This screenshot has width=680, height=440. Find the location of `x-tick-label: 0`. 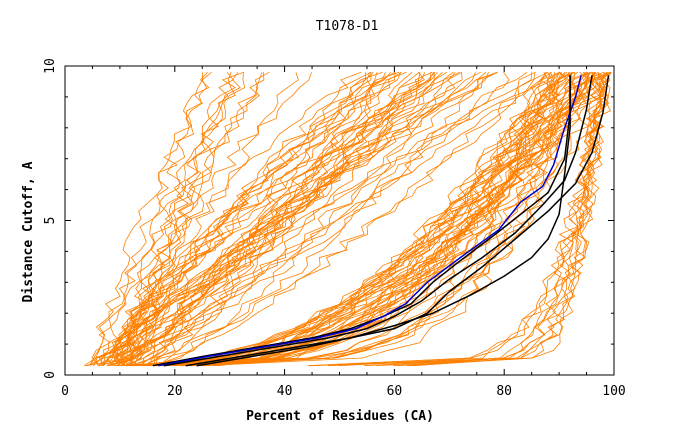

x-tick-label: 0 is located at coordinates (65, 391).